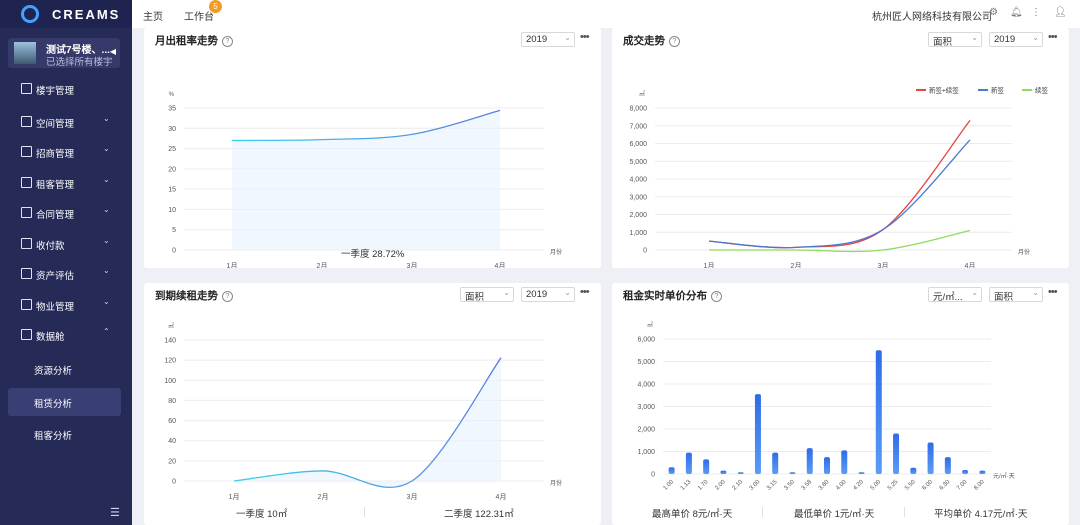  What do you see at coordinates (506, 292) in the screenshot?
I see `chevron-down-icon: ⌄` at bounding box center [506, 292].